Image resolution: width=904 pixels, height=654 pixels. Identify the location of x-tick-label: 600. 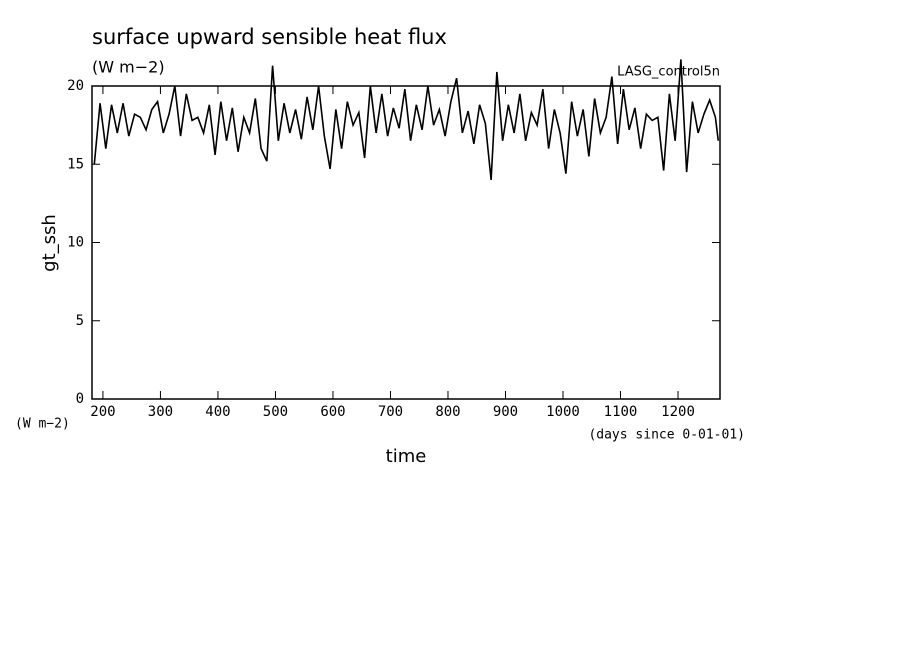
(332, 412).